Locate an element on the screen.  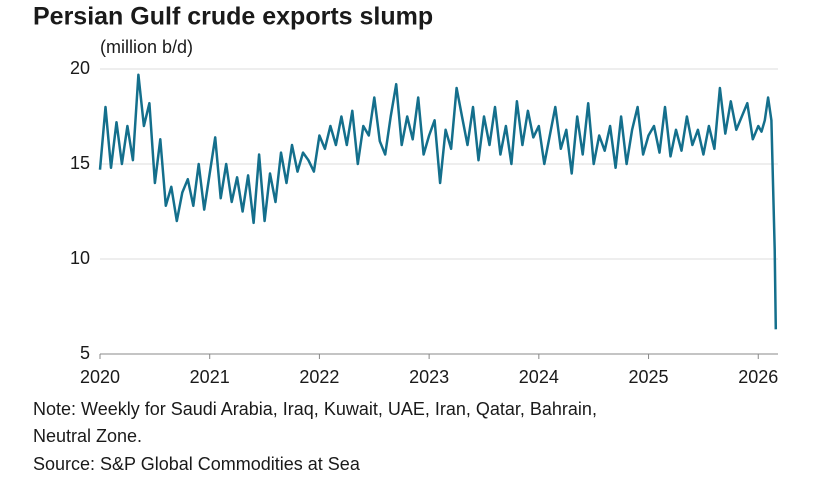
y-tick-label: 10 is located at coordinates (80, 258).